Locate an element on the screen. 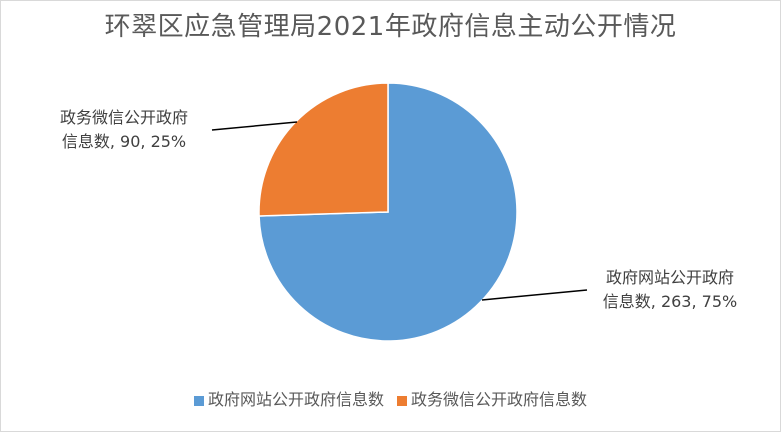 The width and height of the screenshot is (781, 432). legend-item-website: 政府网站公开政府信息数 is located at coordinates (288, 398).